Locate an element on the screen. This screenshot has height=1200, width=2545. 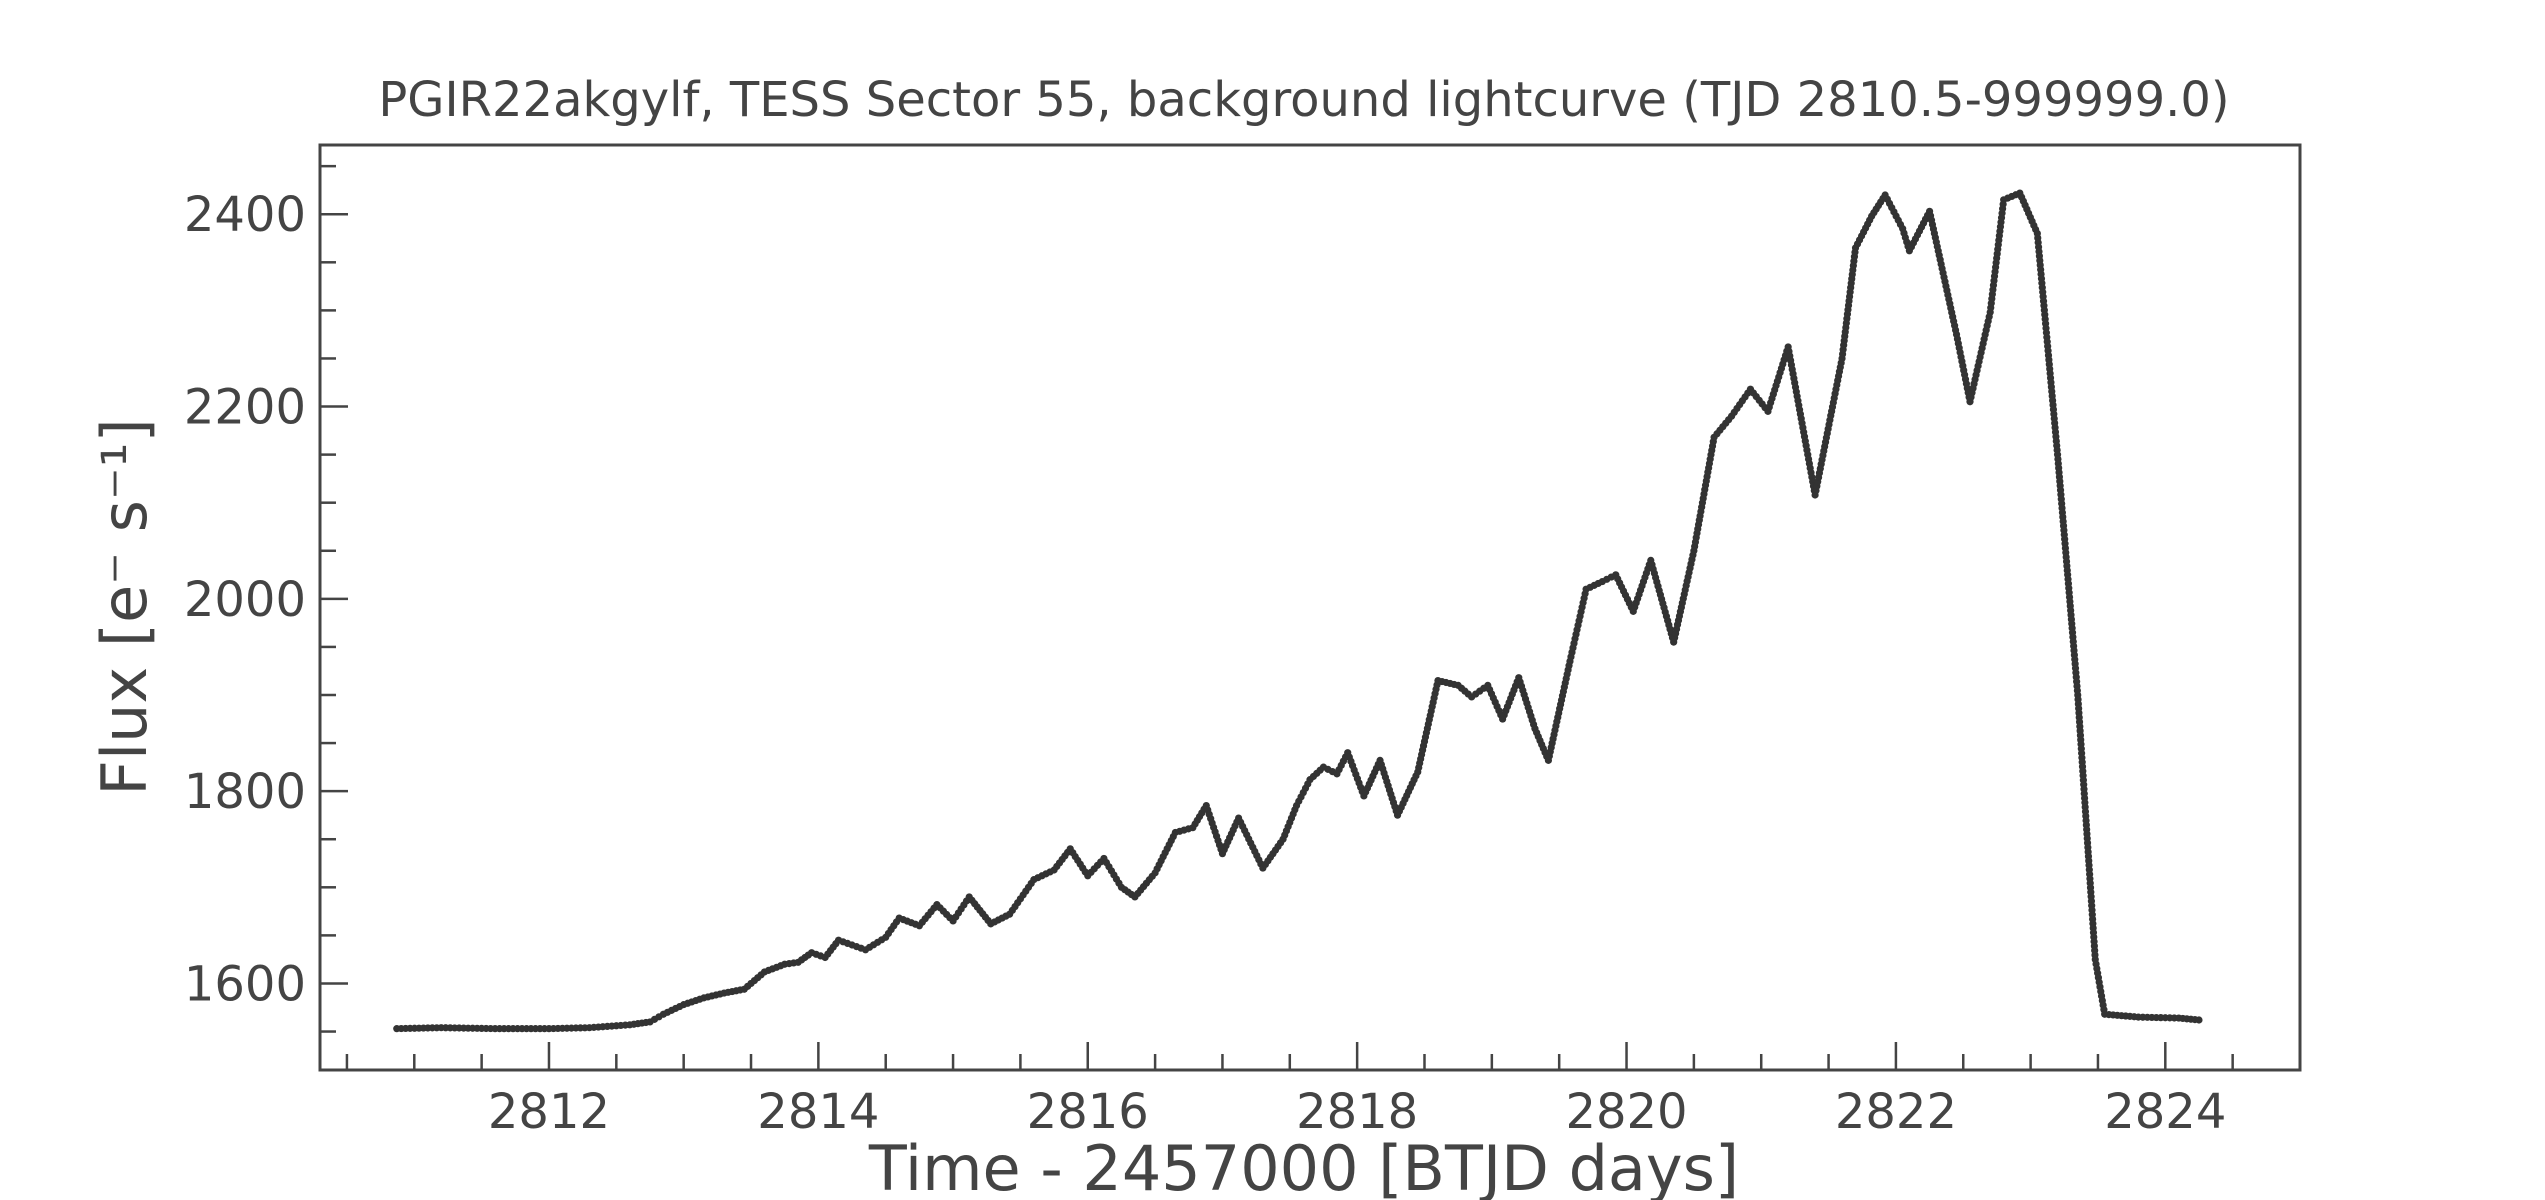
y-tick-label: 2000 is located at coordinates (245, 600).